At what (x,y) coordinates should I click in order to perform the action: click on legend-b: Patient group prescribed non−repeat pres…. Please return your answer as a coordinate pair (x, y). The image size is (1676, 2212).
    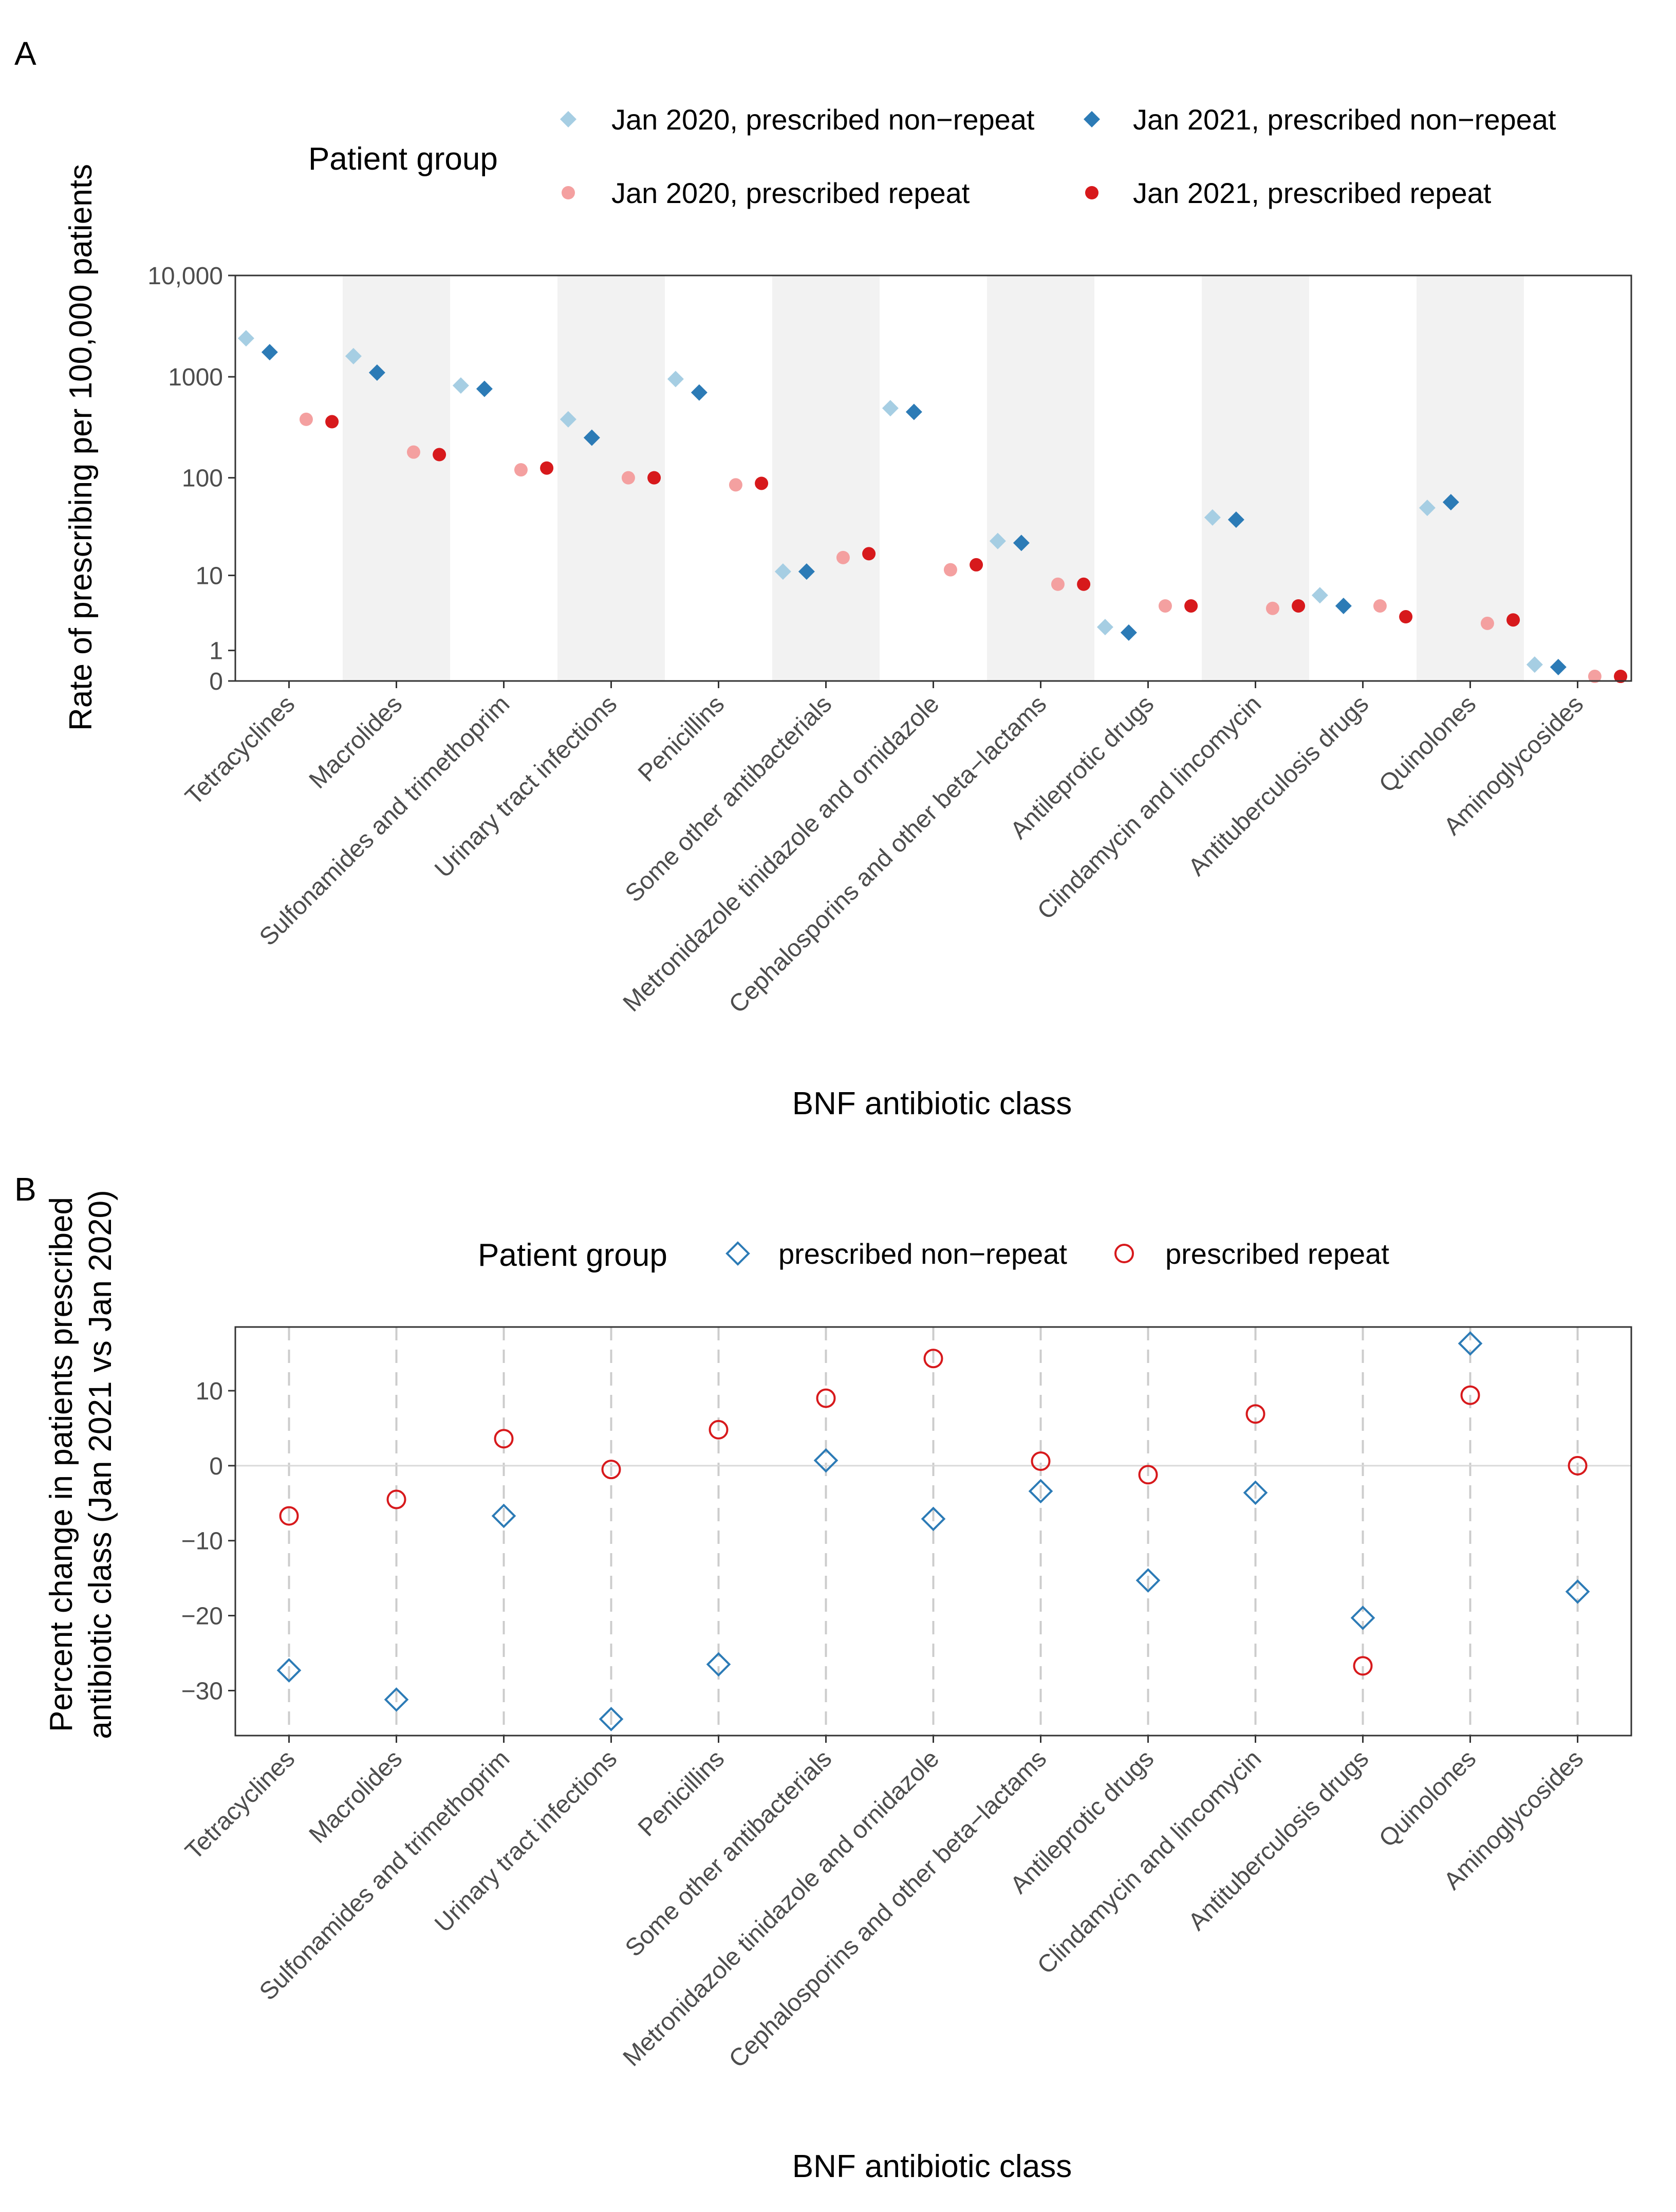
    Looking at the image, I should click on (934, 1255).